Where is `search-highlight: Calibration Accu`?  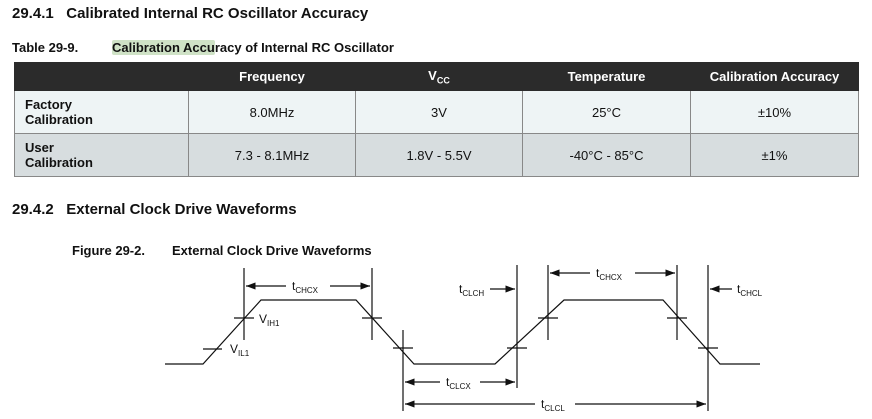 search-highlight: Calibration Accu is located at coordinates (163, 47).